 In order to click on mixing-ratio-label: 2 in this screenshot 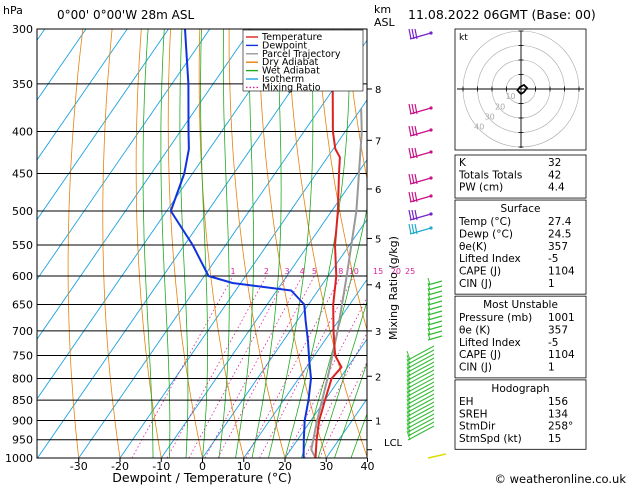, I will do `click(266, 271)`.